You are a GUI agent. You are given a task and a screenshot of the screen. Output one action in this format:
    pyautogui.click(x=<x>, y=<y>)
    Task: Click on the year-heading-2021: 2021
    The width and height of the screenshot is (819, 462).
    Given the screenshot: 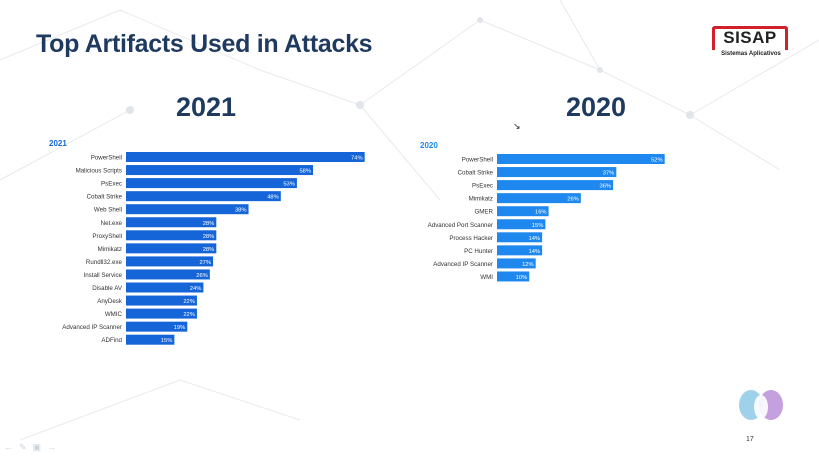 What is the action you would take?
    pyautogui.click(x=206, y=107)
    